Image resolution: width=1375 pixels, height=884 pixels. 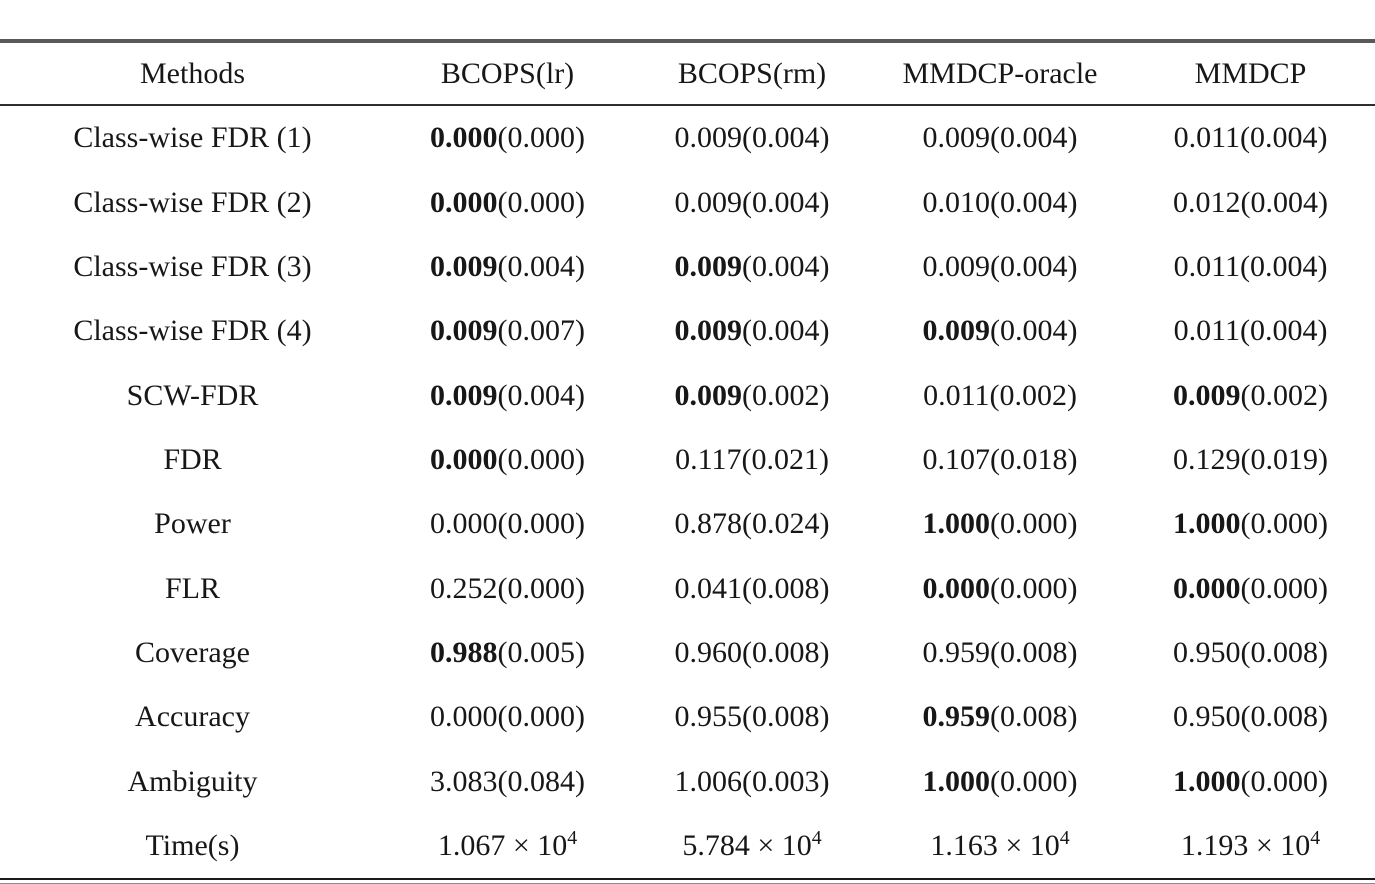 I want to click on value-mantissa: 1.163 × 10, so click(x=995, y=845).